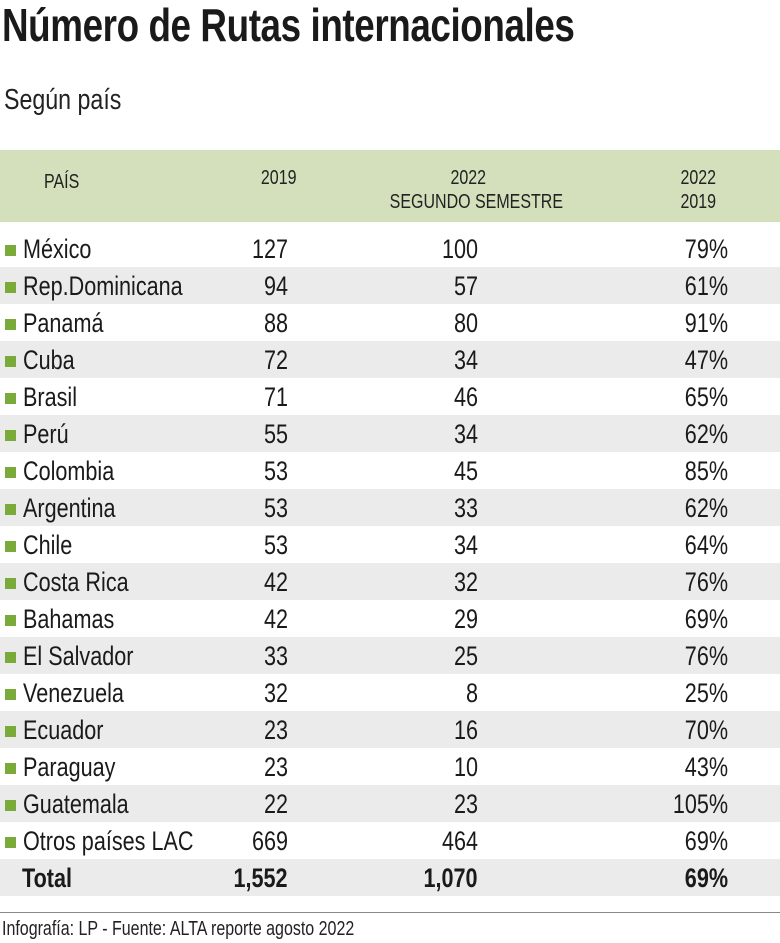  Describe the element at coordinates (275, 693) in the screenshot. I see `value-2019-cell: 32` at that location.